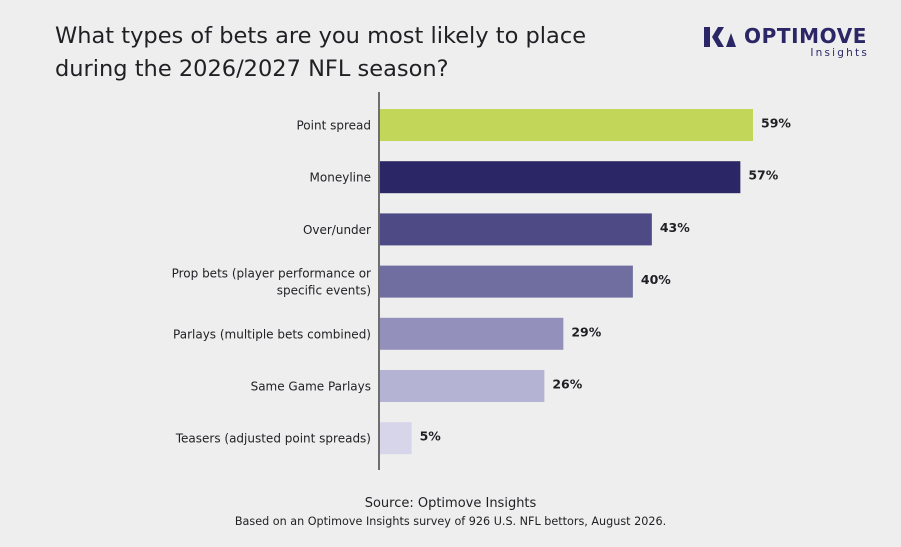 The height and width of the screenshot is (547, 901). I want to click on category-label-3-line-0: Prop bets (player performance or, so click(271, 274).